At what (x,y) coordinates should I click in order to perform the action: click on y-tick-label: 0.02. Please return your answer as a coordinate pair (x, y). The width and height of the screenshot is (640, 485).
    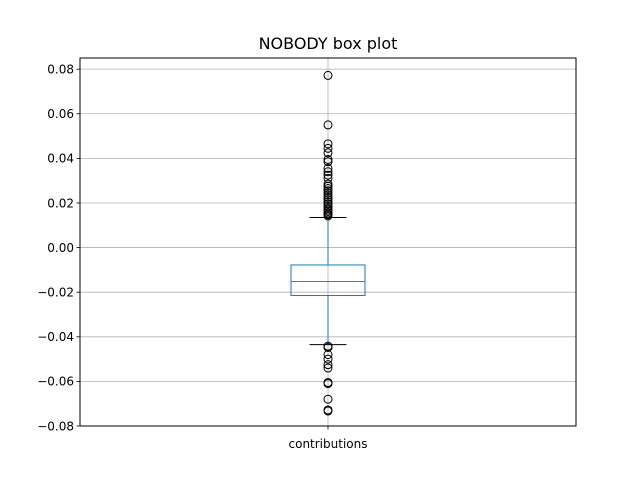
    Looking at the image, I should click on (60, 203).